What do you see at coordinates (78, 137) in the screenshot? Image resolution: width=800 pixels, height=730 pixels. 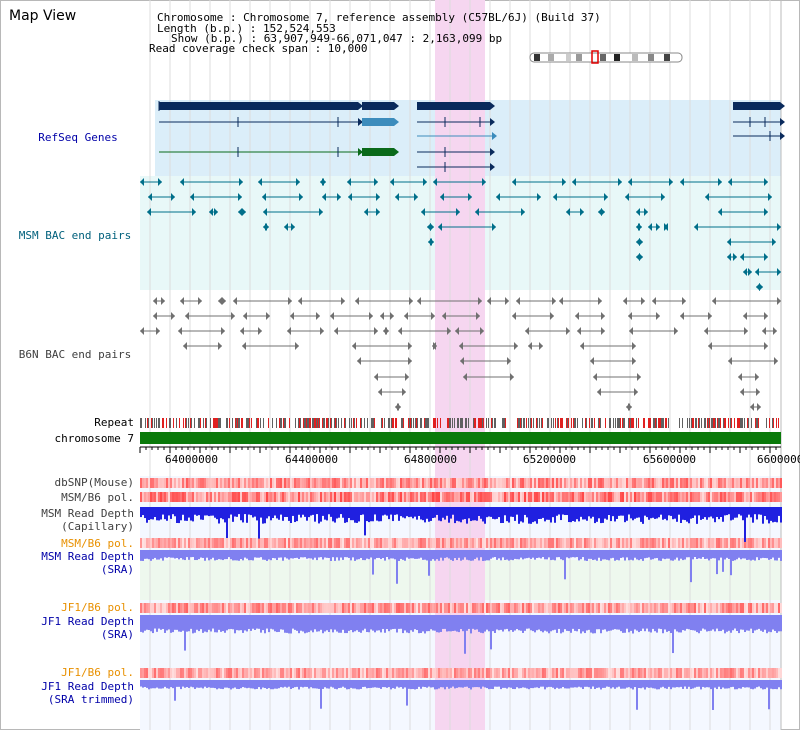 I see `track-label-refseq: RefSeq Genes` at bounding box center [78, 137].